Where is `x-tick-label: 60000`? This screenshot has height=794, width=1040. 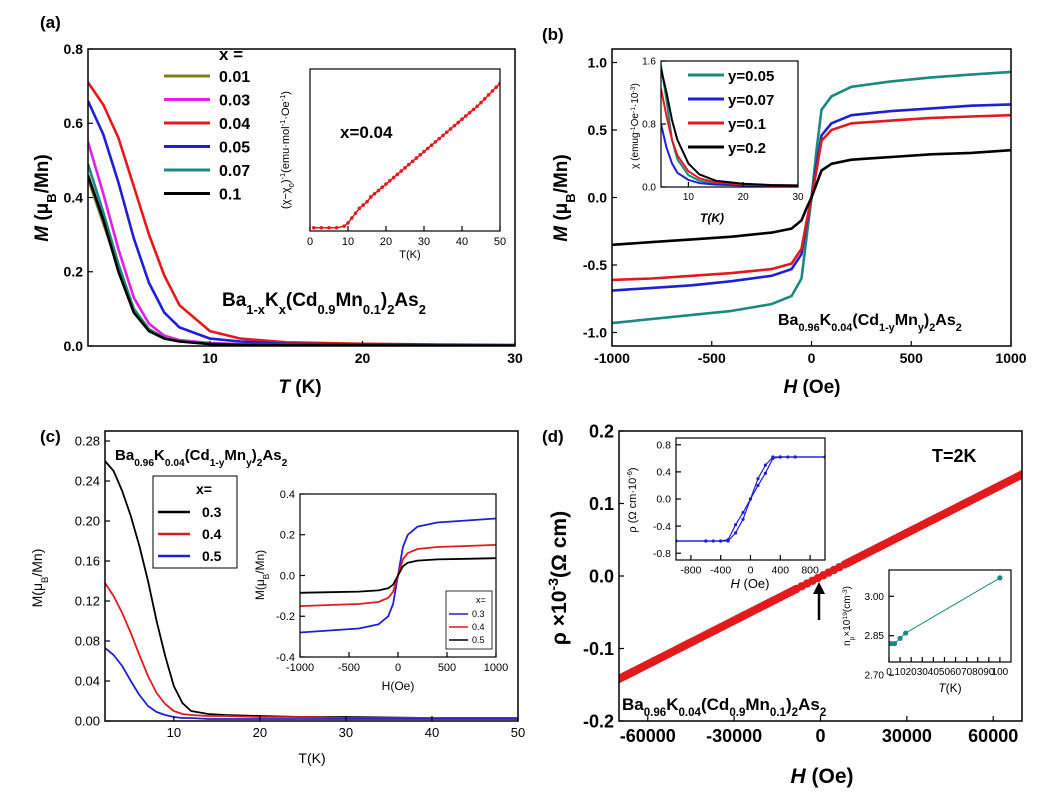
x-tick-label: 60000 is located at coordinates (993, 736).